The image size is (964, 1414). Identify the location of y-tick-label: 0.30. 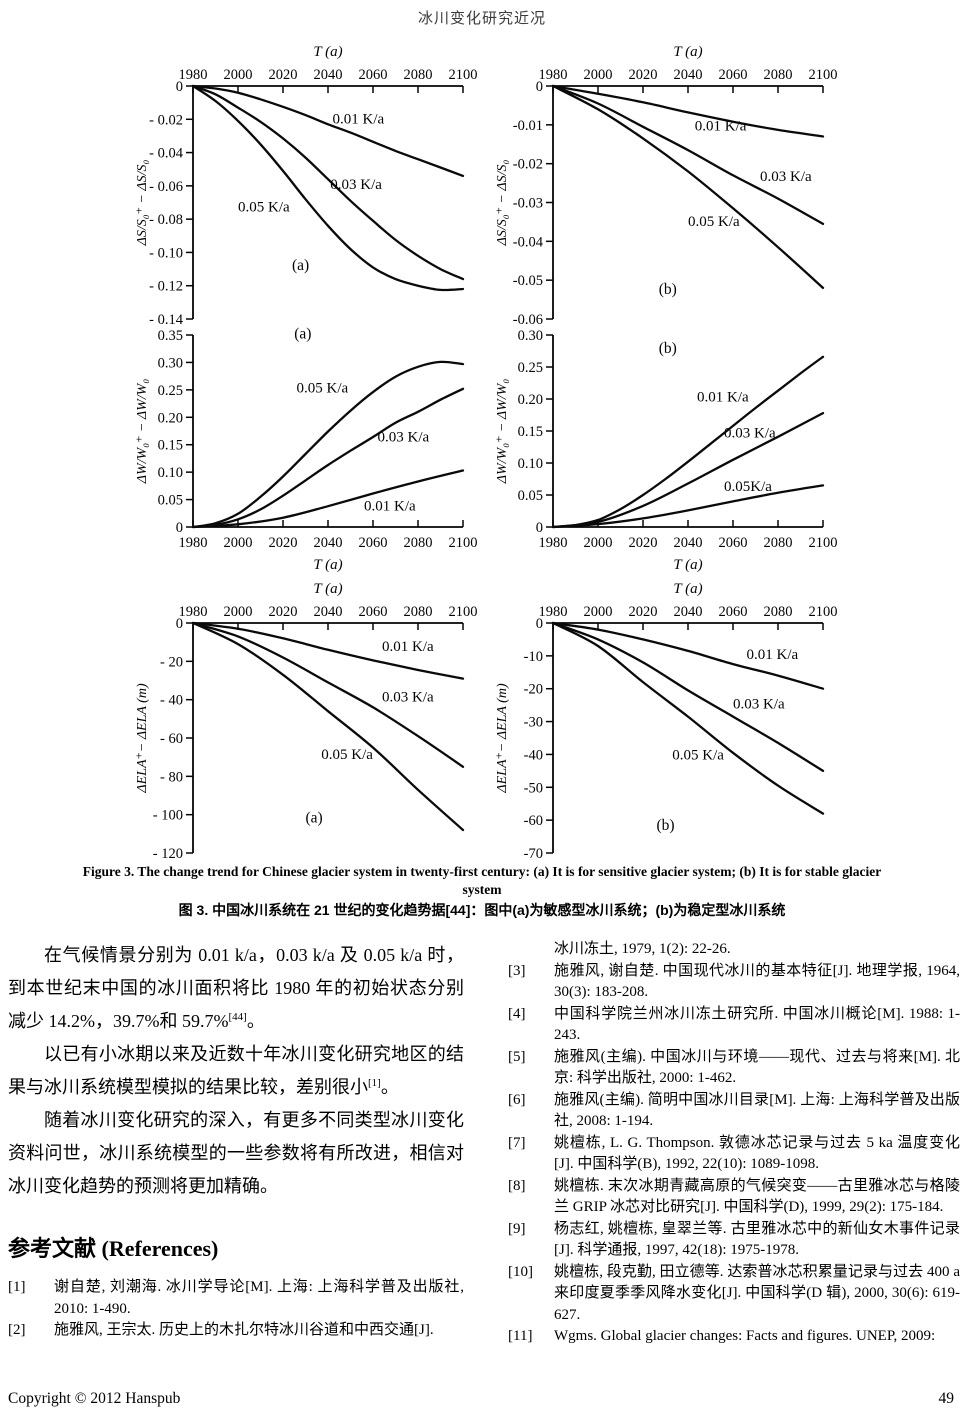
(530, 336).